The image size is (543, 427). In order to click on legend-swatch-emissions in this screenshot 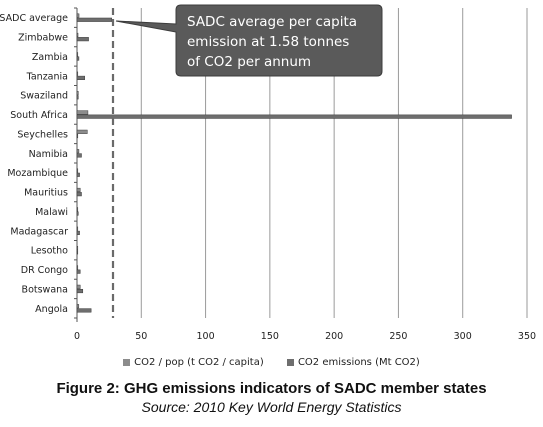, I will do `click(290, 362)`.